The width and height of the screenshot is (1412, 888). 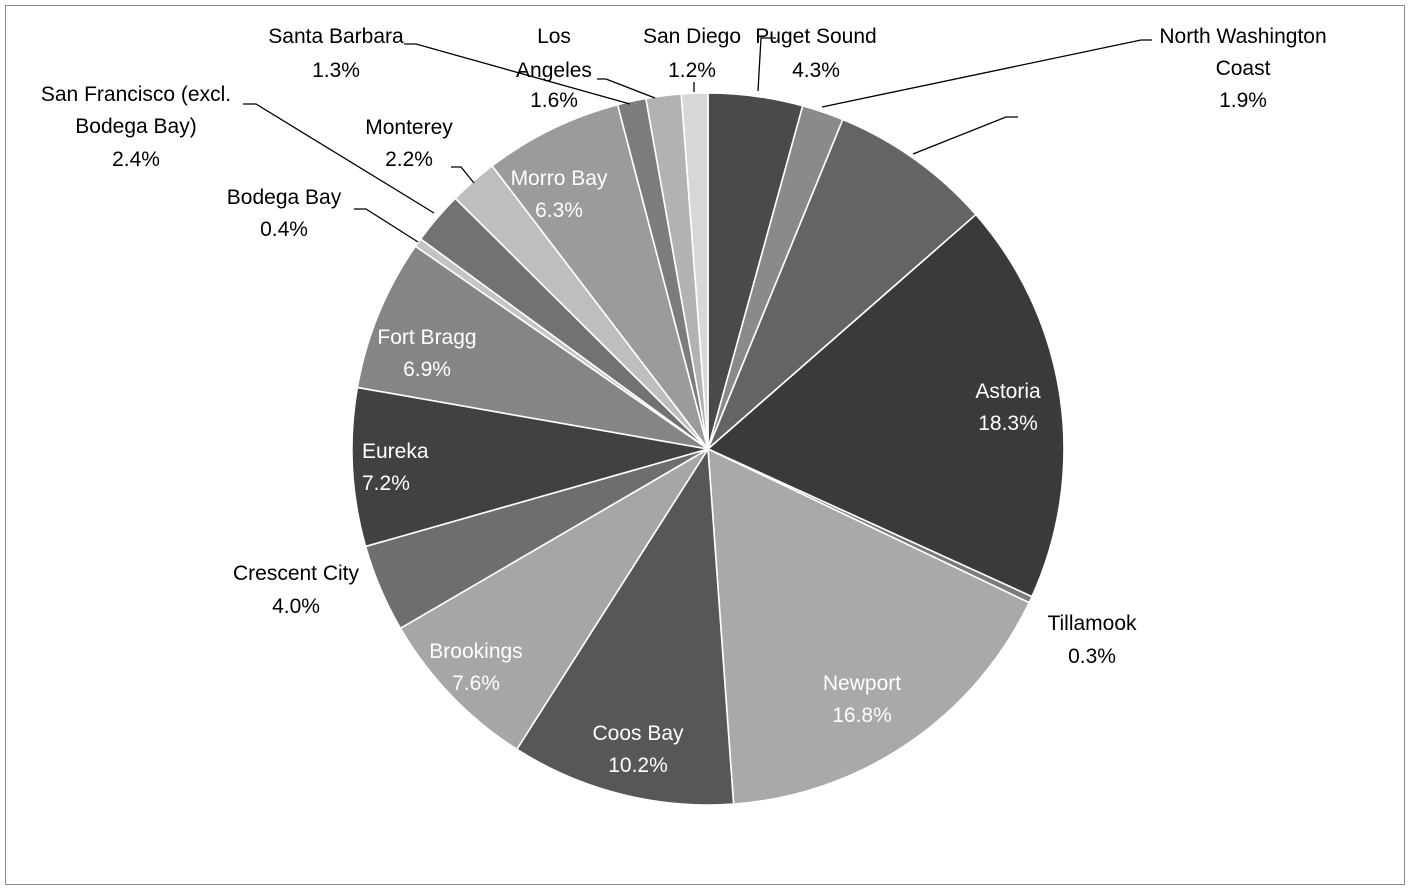 What do you see at coordinates (426, 337) in the screenshot?
I see `slice-name-text: Fort Bragg` at bounding box center [426, 337].